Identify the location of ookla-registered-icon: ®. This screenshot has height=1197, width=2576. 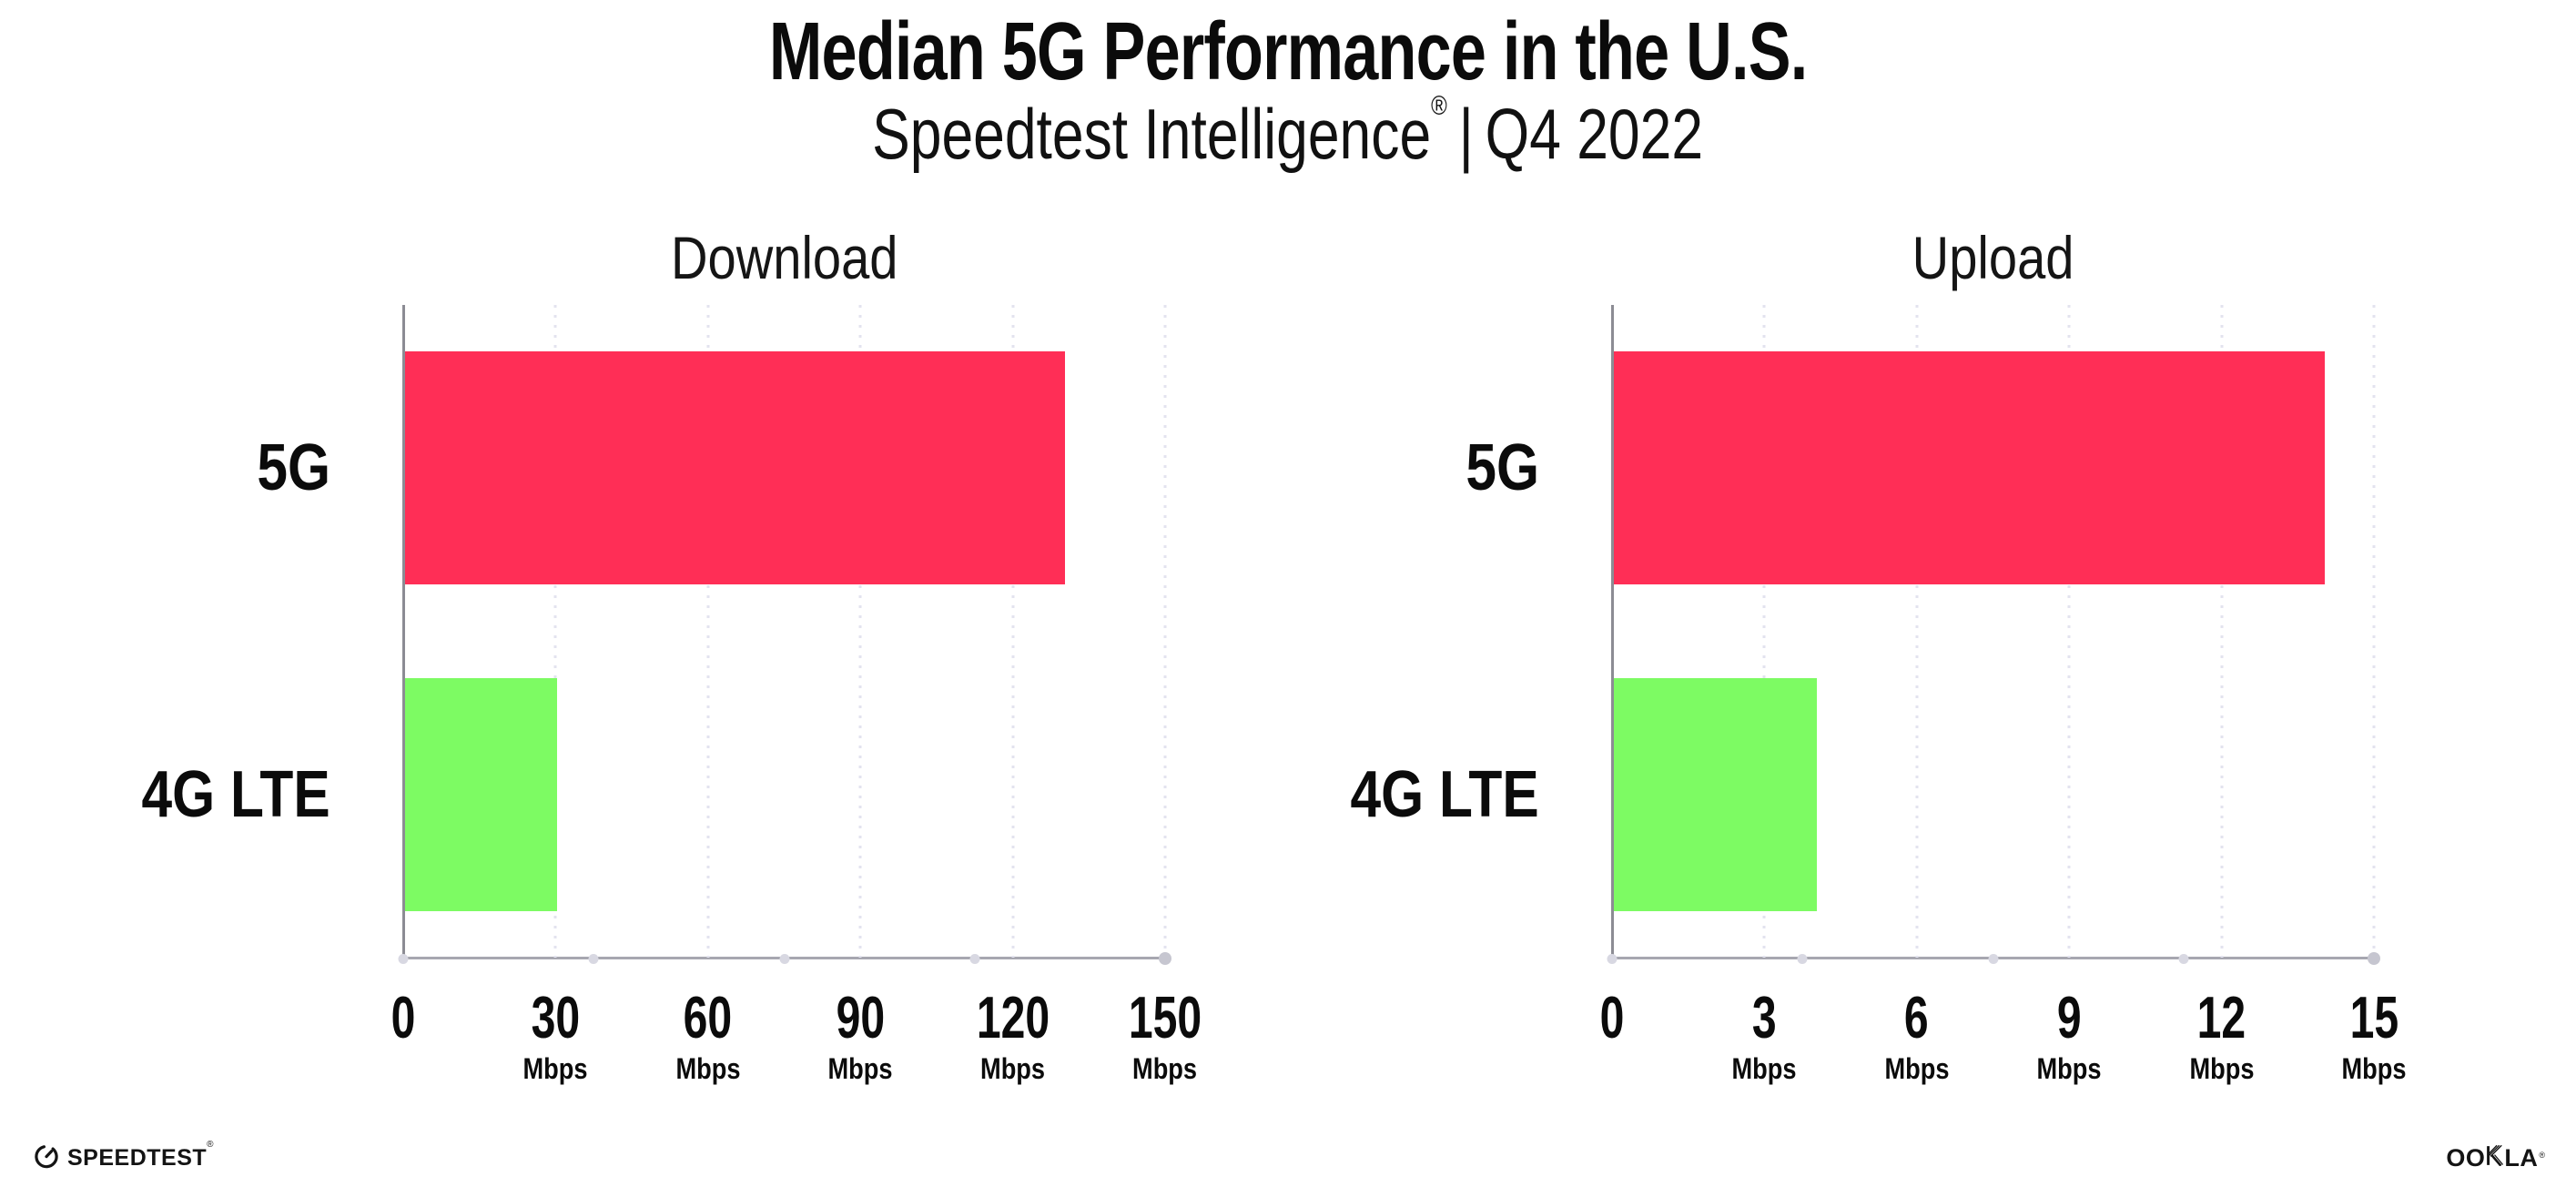
(2542, 1156).